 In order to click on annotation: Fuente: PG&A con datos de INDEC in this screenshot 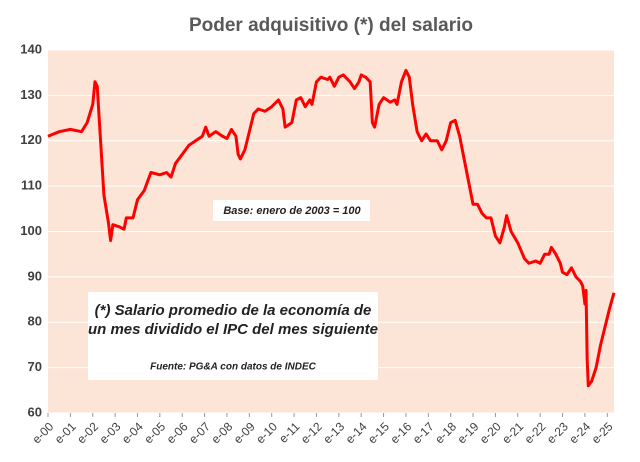, I will do `click(233, 367)`.